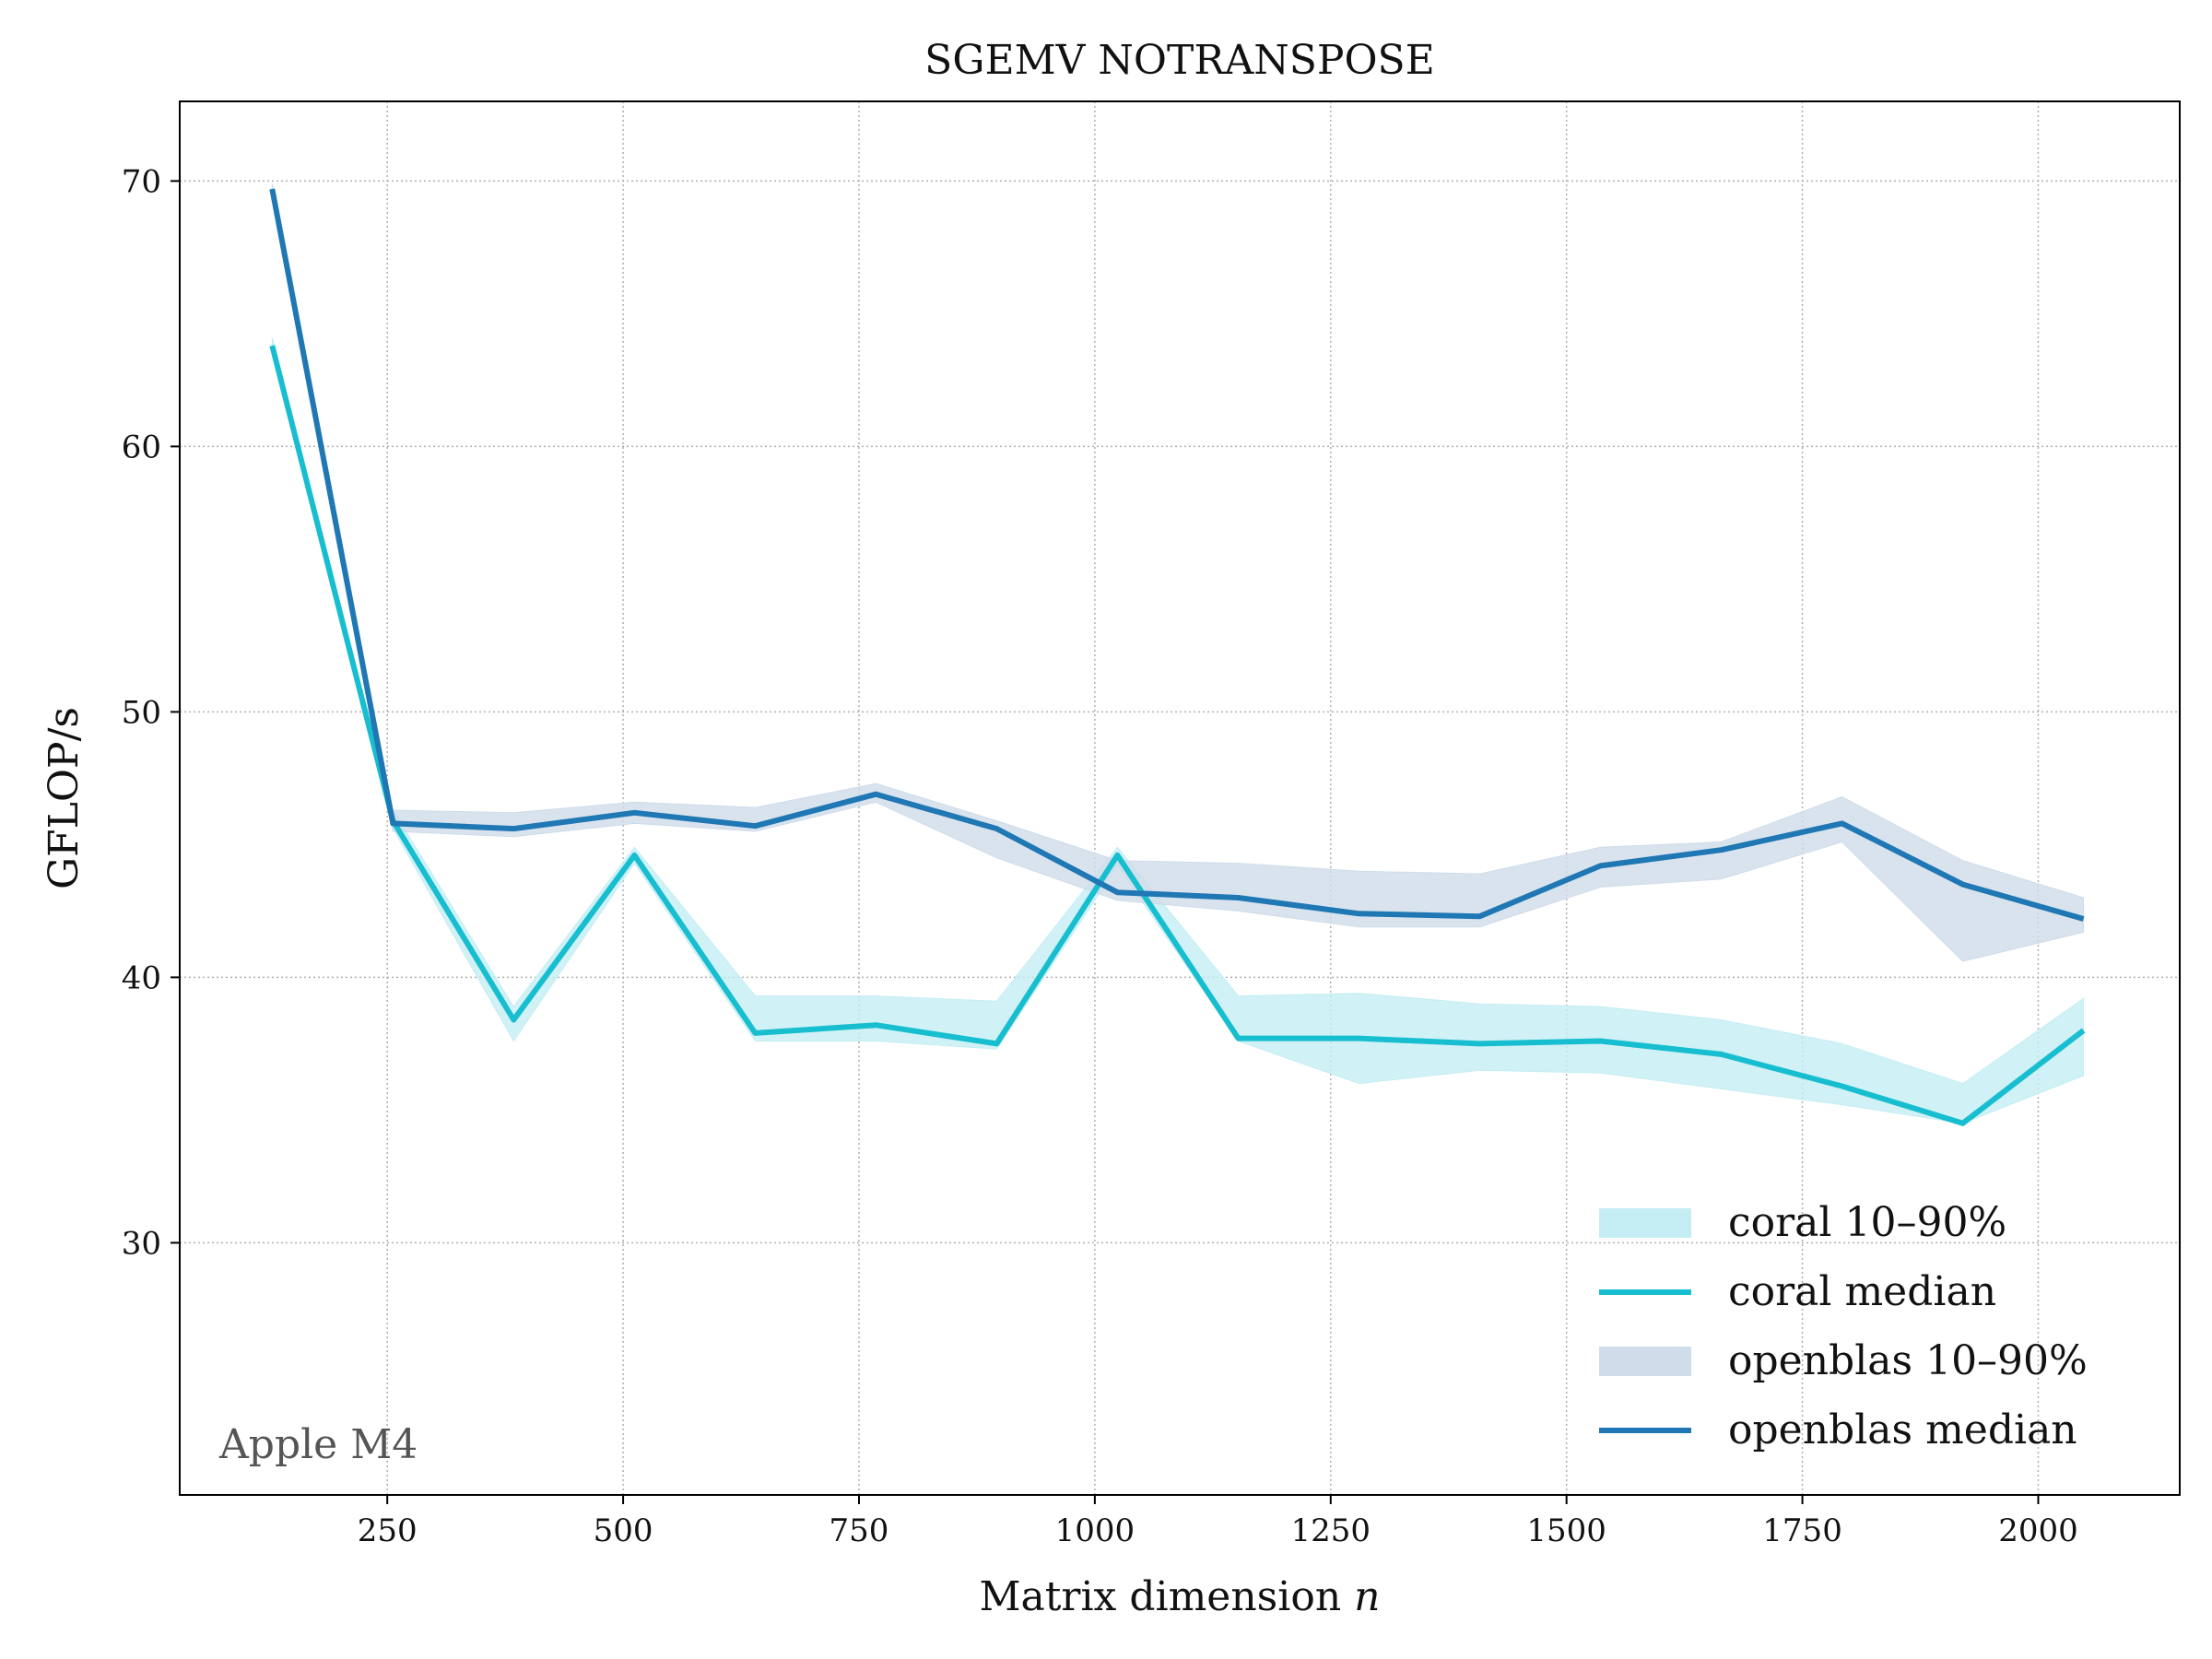 This screenshot has height=1659, width=2212. Describe the element at coordinates (141, 712) in the screenshot. I see `y-tick-label: 50` at that location.